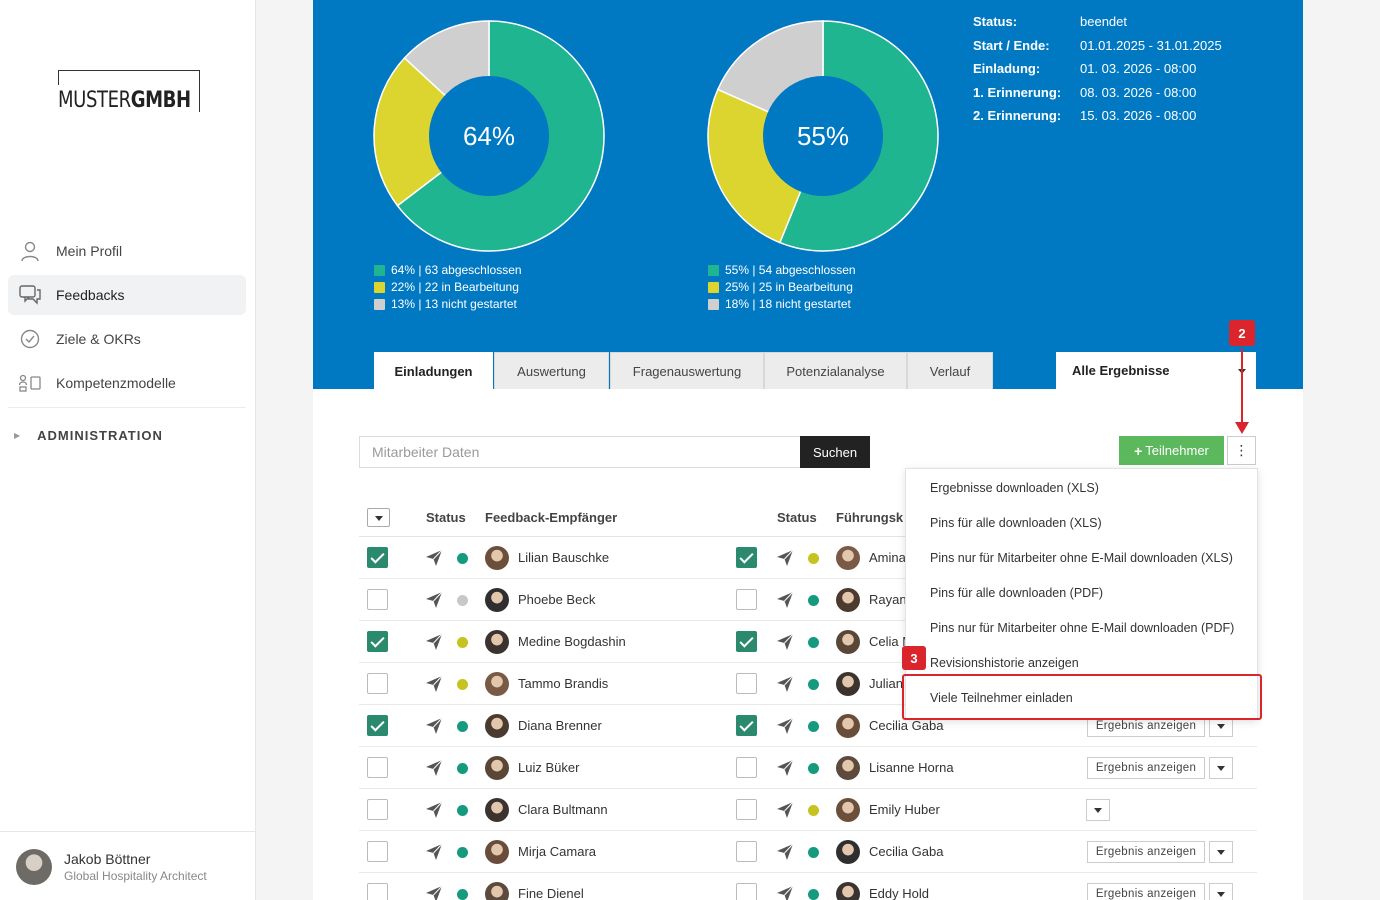 This screenshot has width=1380, height=900. I want to click on tab-history: Verlauf, so click(950, 370).